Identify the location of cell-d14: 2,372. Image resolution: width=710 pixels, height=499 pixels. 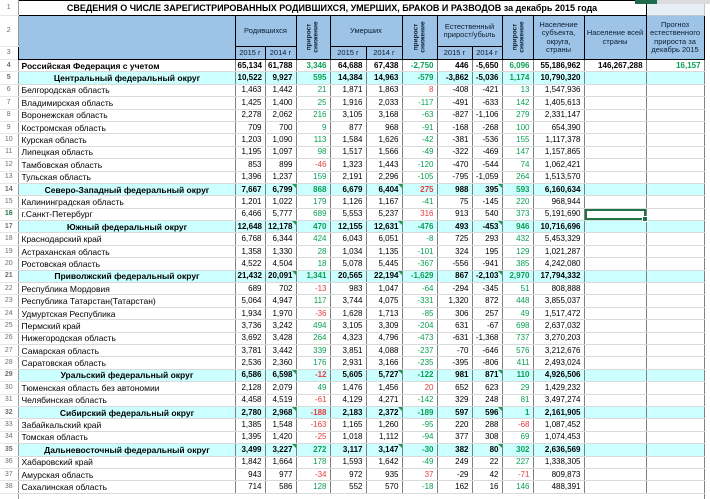
(383, 413).